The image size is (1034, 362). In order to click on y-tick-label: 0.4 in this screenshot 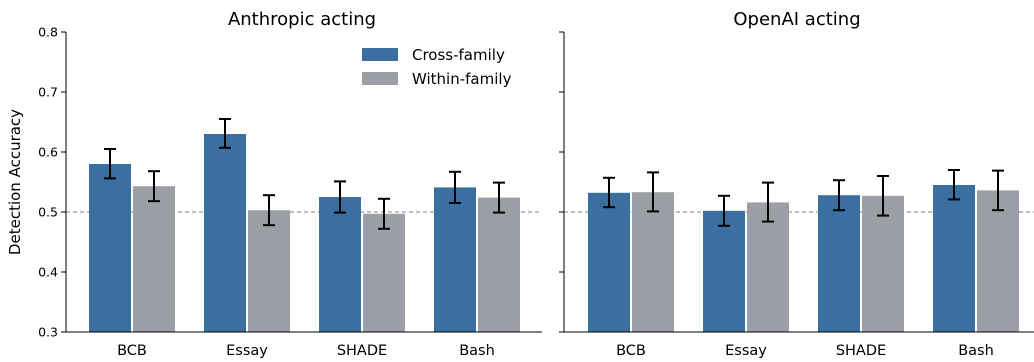, I will do `click(48, 272)`.